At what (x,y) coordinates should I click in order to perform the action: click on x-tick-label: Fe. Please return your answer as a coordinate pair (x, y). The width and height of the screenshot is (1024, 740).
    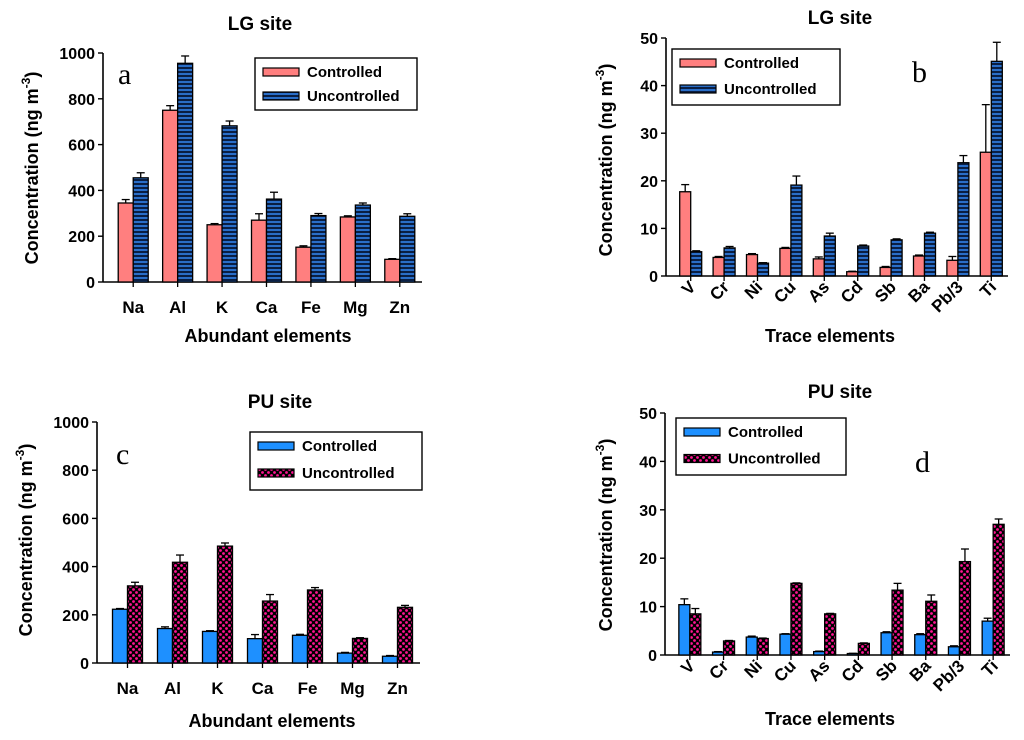
    Looking at the image, I should click on (308, 688).